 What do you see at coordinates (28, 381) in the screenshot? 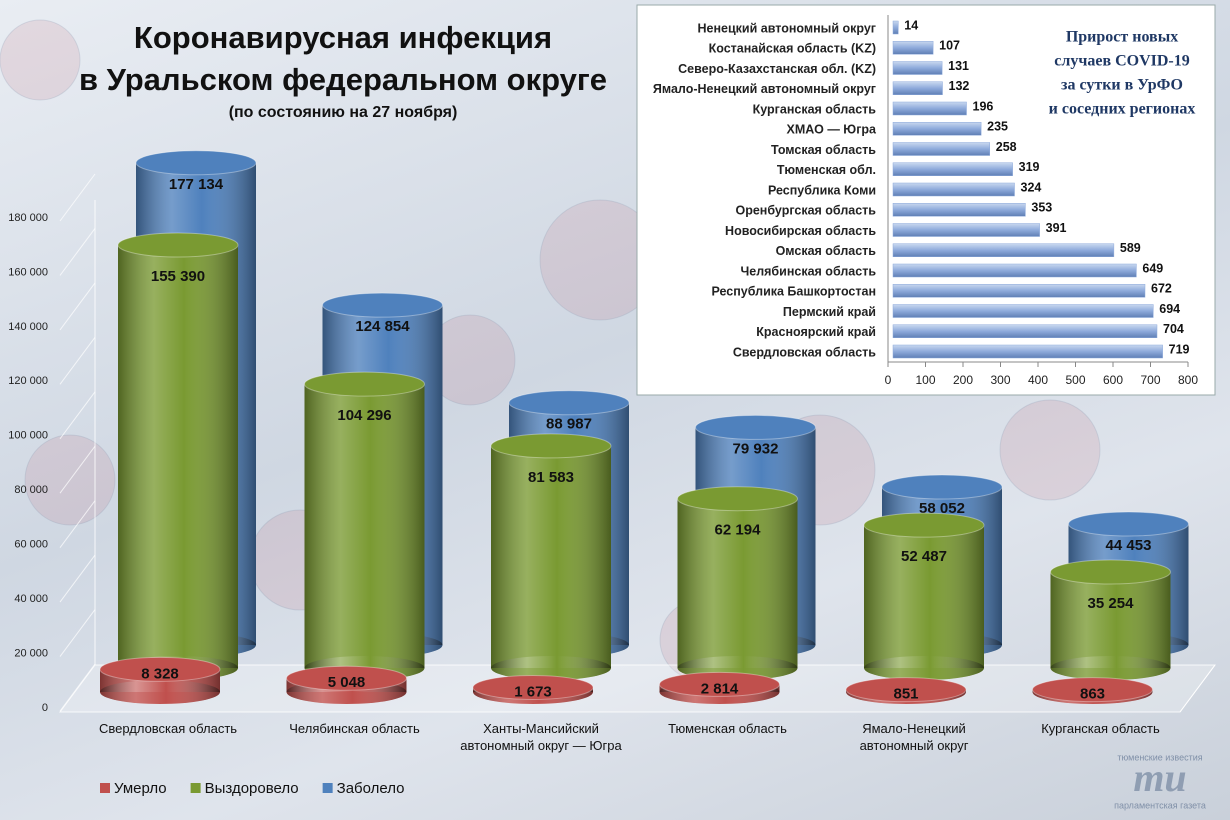
I see `y-tick-label: 120 000` at bounding box center [28, 381].